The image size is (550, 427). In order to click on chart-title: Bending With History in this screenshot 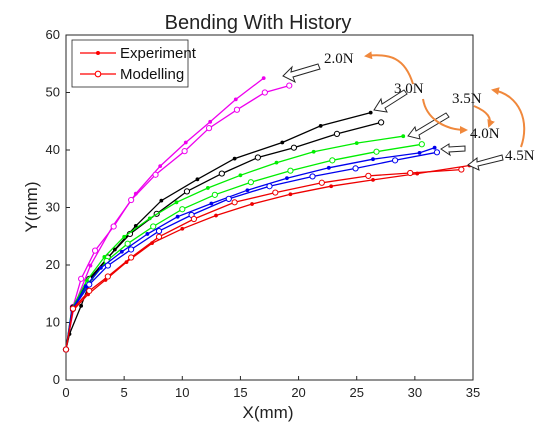, I will do `click(258, 23)`.